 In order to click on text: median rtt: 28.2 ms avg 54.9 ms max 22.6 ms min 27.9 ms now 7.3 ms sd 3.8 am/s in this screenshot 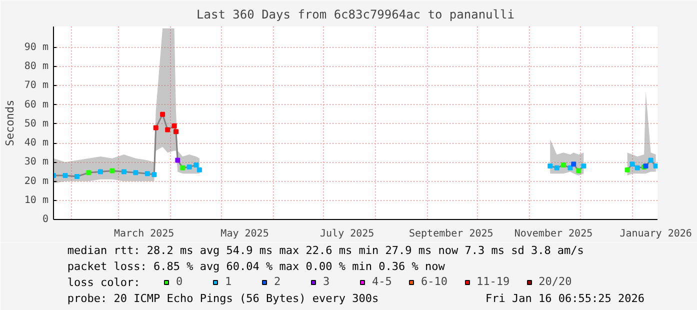, I will do `click(325, 250)`.